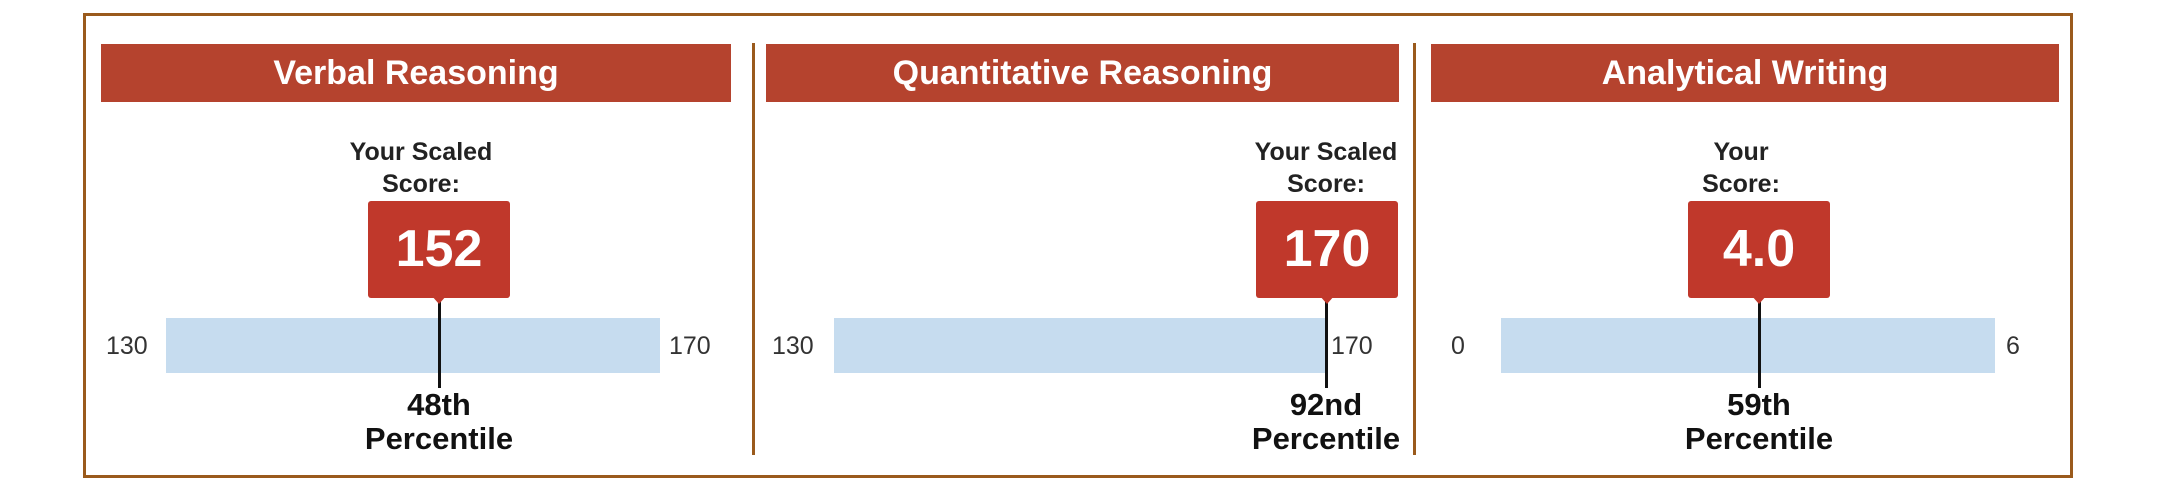 The image size is (2162, 496). I want to click on percentile-value: 48th, so click(439, 404).